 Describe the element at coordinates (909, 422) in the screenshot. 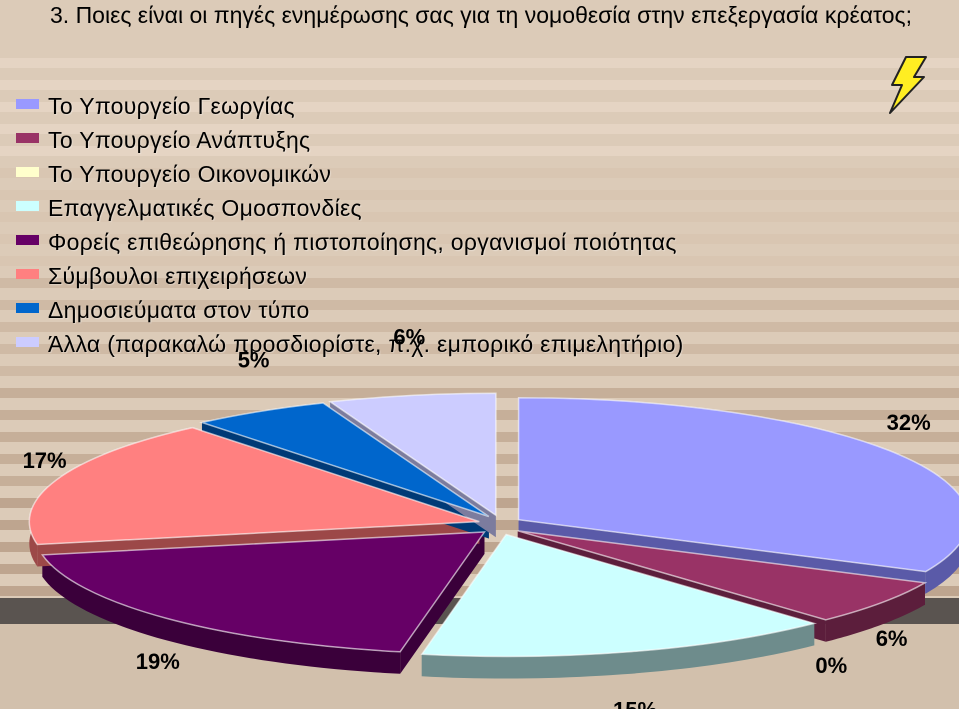

I see `slice-percent-label: 32%` at that location.